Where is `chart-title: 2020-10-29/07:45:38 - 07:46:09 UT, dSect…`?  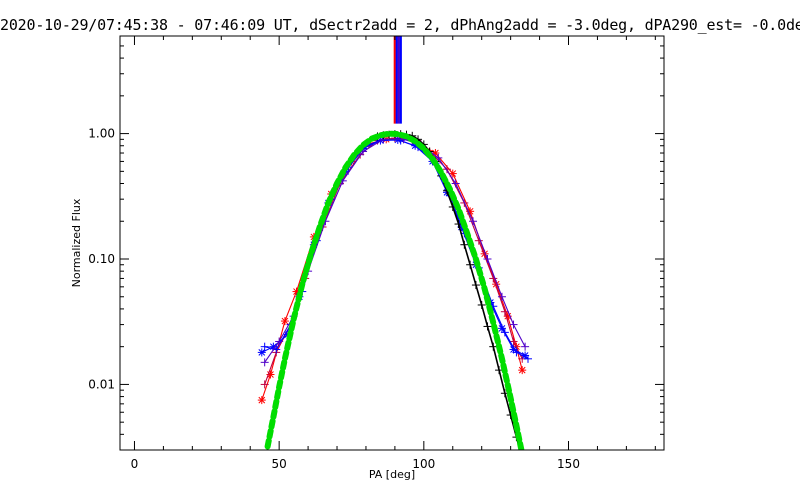
chart-title: 2020-10-29/07:45:38 - 07:46:09 UT, dSect… is located at coordinates (400, 25).